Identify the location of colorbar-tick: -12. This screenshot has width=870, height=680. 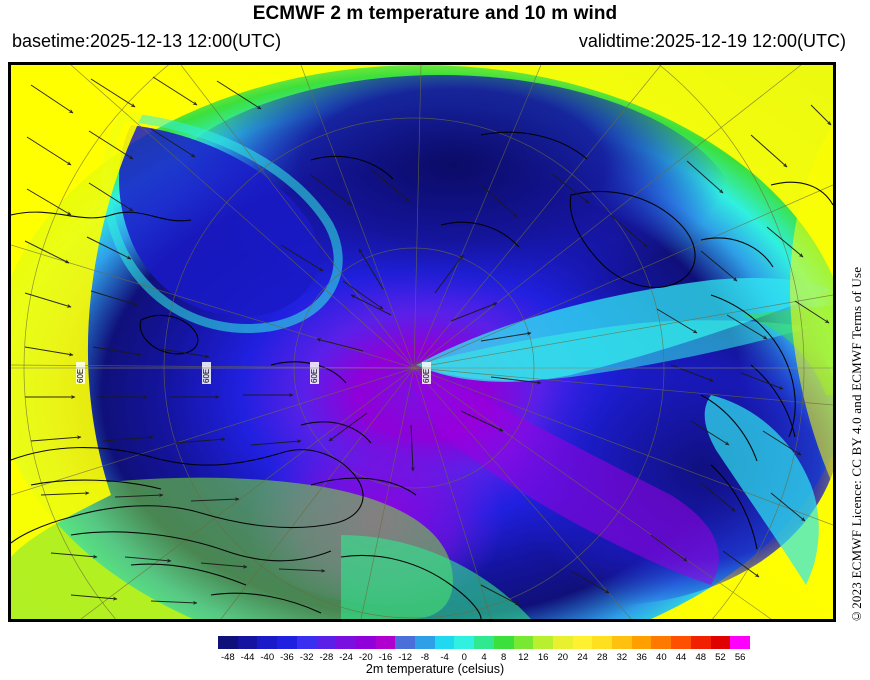
(405, 657).